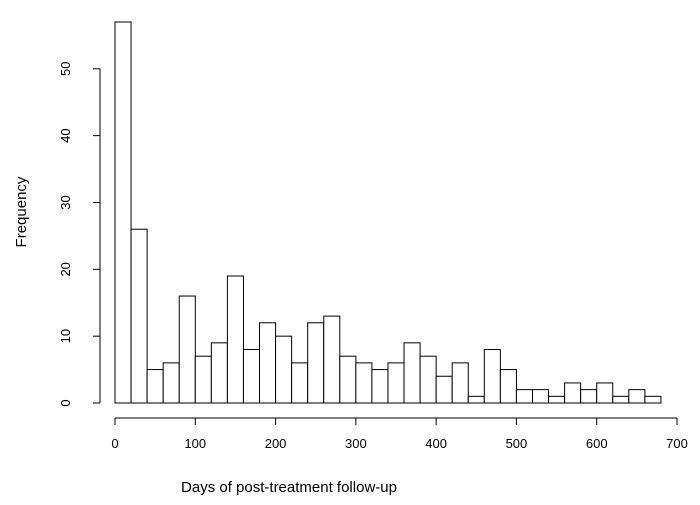 The width and height of the screenshot is (700, 505). I want to click on y-tick-label: 50, so click(65, 69).